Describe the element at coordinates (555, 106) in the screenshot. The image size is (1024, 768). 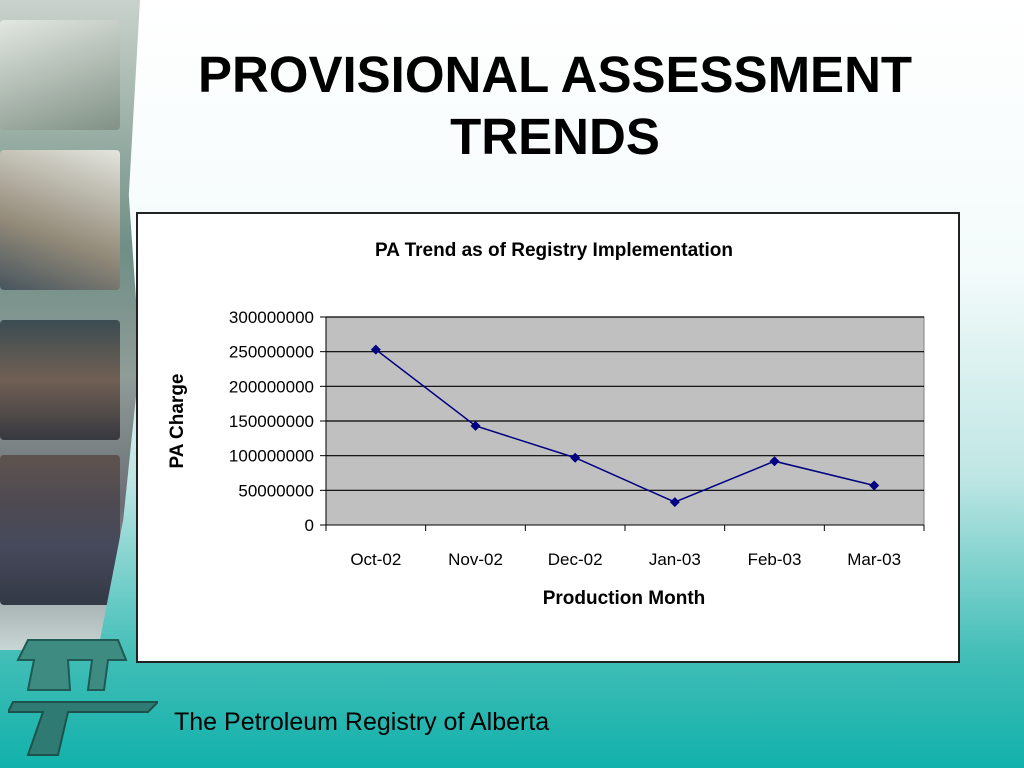
I see `slide-title: PROVISIONAL ASSESSMENT TRENDS` at that location.